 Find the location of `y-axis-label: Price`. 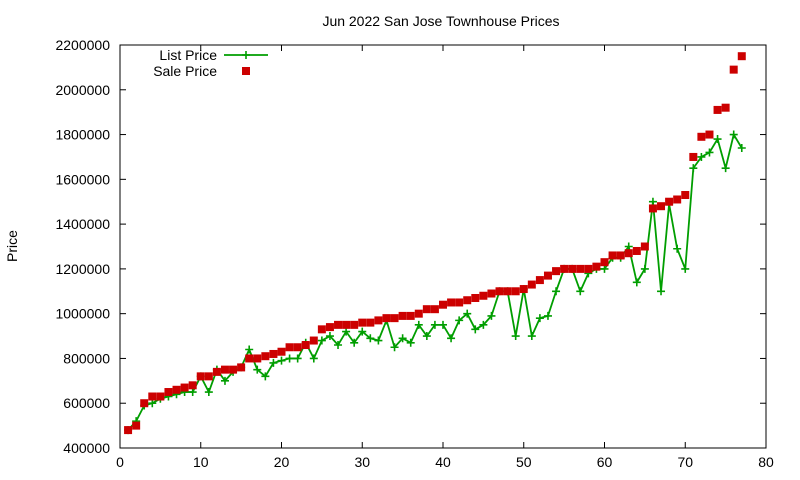

y-axis-label: Price is located at coordinates (12, 246).